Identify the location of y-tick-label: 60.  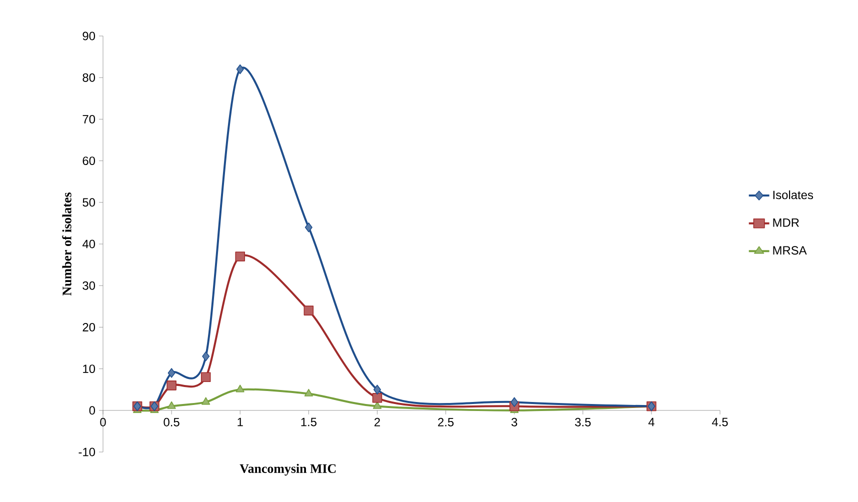
(89, 161).